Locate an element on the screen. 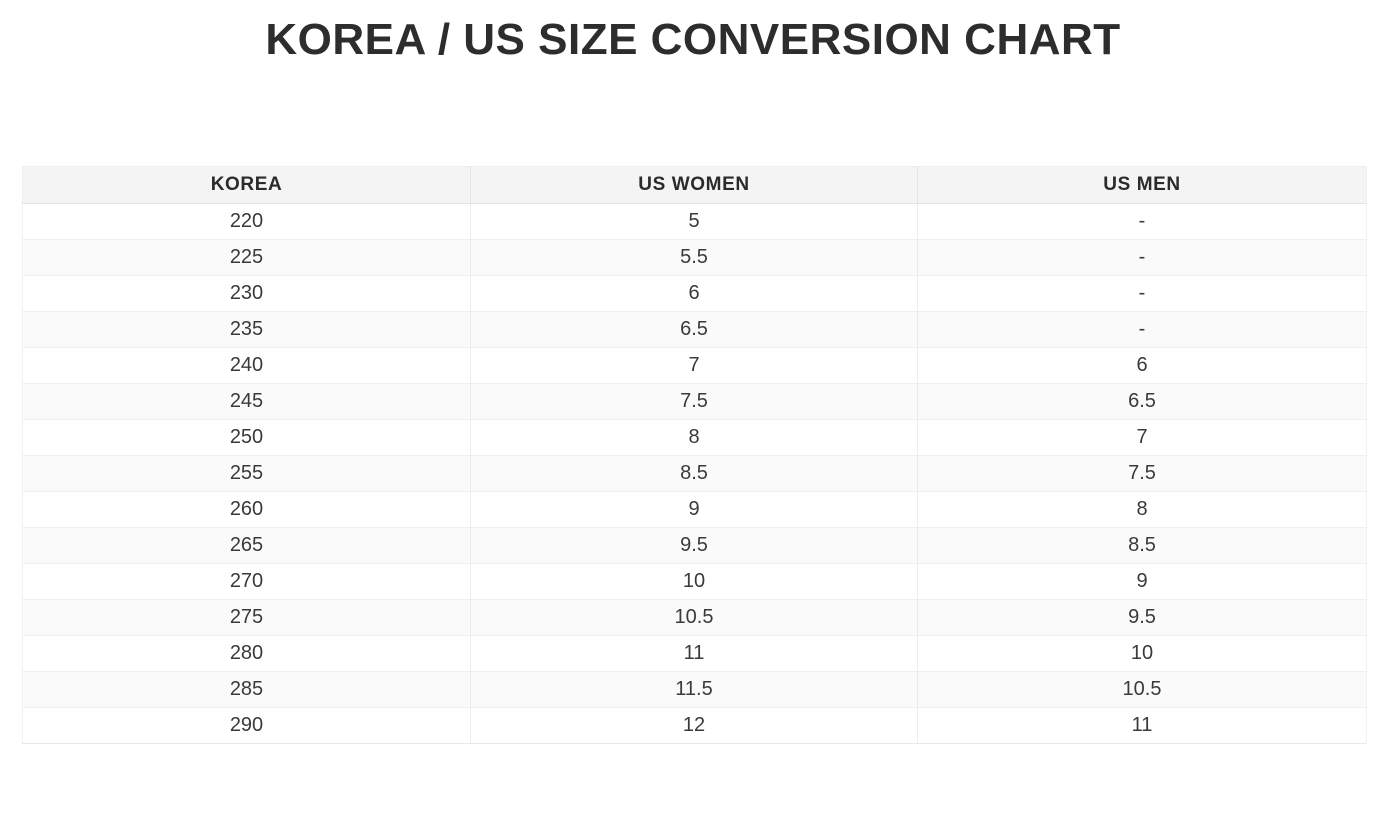  table-row: 225 5.5- is located at coordinates (694, 257).